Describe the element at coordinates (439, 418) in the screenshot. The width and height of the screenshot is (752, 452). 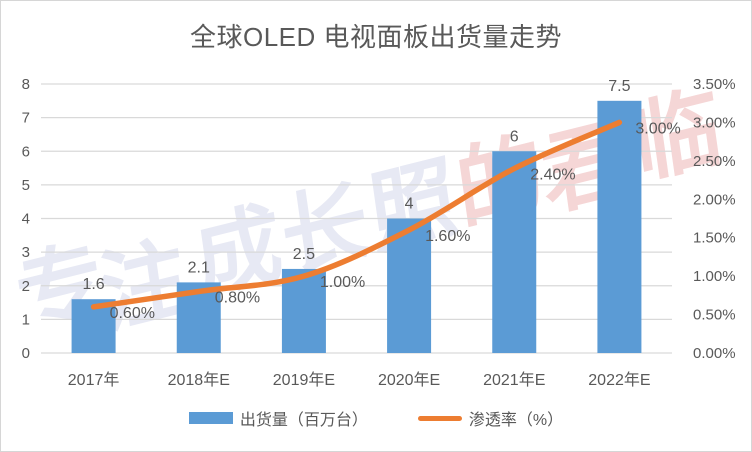
I see `line-series-swatch-icon` at that location.